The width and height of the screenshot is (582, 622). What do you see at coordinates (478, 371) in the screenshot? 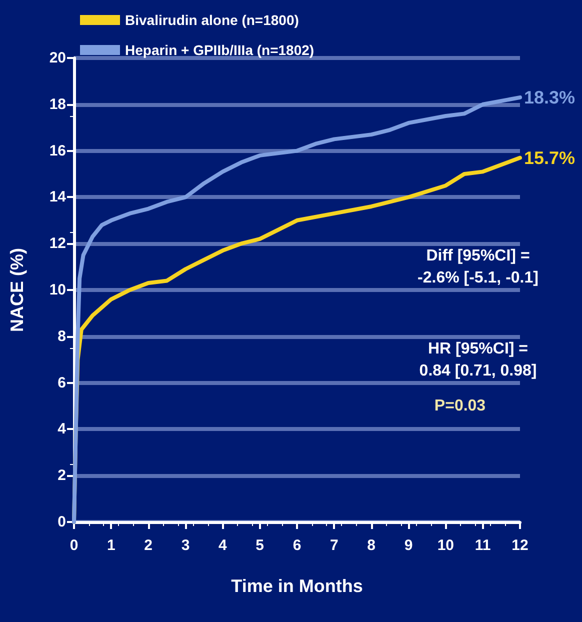
I see `annotation: 0.84 [0.71, 0.98]` at bounding box center [478, 371].